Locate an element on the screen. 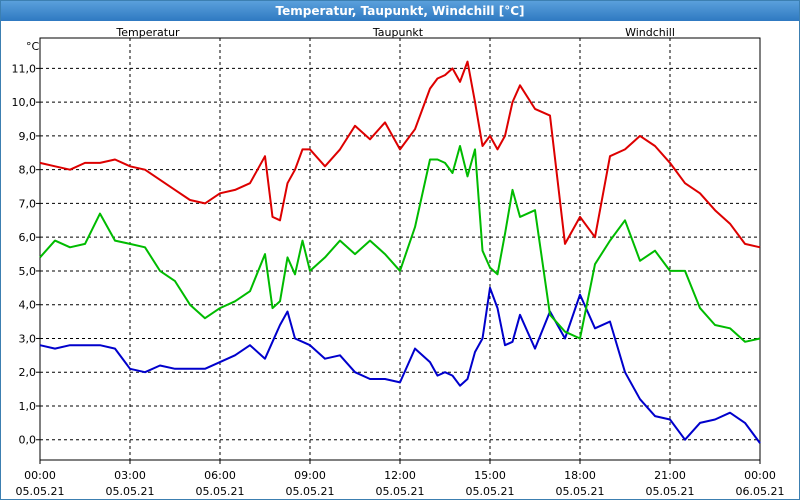 This screenshot has height=500, width=800. y-tick-label: 0,0 is located at coordinates (28, 440).